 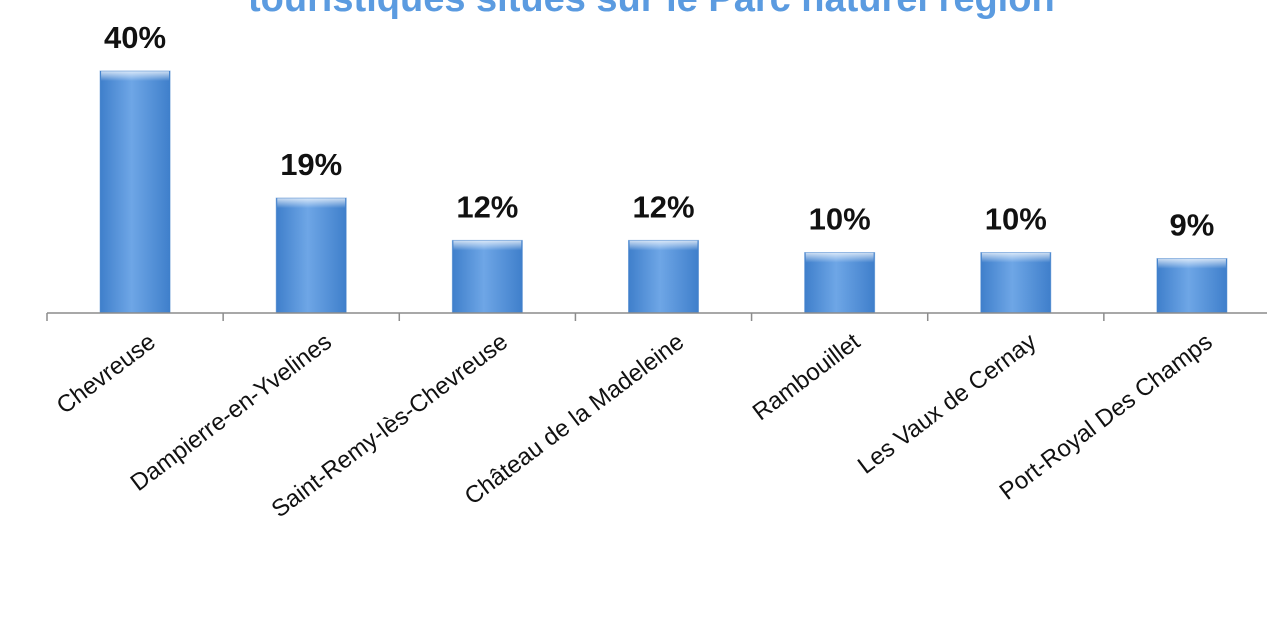 What do you see at coordinates (947, 403) in the screenshot?
I see `category-label: Les Vaux de Cernay` at bounding box center [947, 403].